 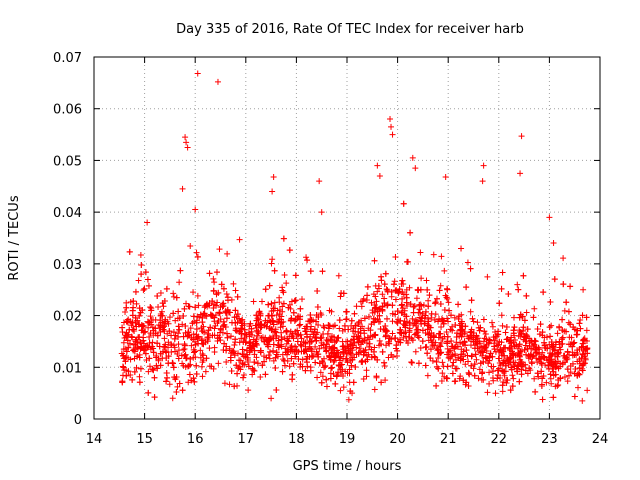 What do you see at coordinates (67, 265) in the screenshot?
I see `y-tick-label: 0.03` at bounding box center [67, 265].